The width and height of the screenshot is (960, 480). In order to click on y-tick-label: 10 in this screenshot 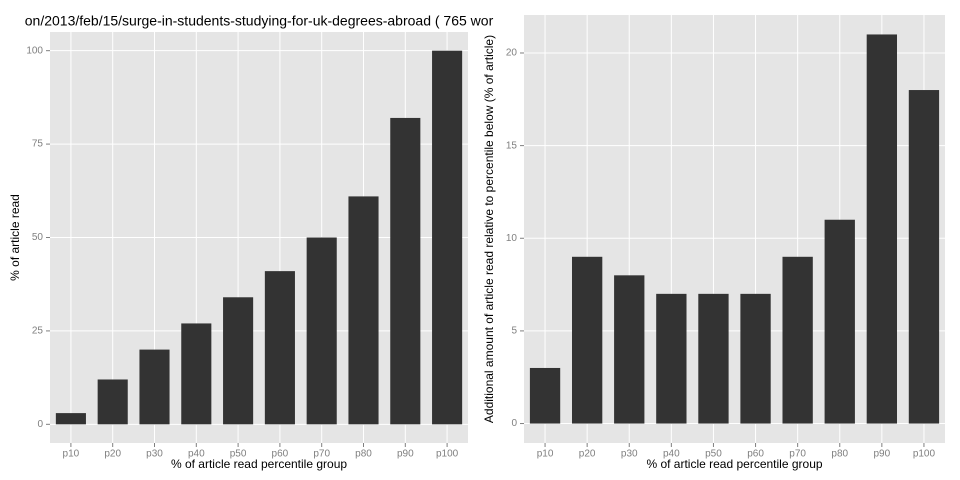, I will do `click(512, 238)`.